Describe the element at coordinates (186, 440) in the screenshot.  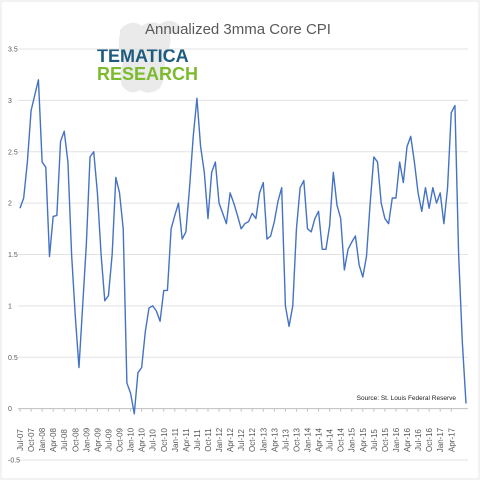
I see `x-tick-label: Apr-11` at that location.